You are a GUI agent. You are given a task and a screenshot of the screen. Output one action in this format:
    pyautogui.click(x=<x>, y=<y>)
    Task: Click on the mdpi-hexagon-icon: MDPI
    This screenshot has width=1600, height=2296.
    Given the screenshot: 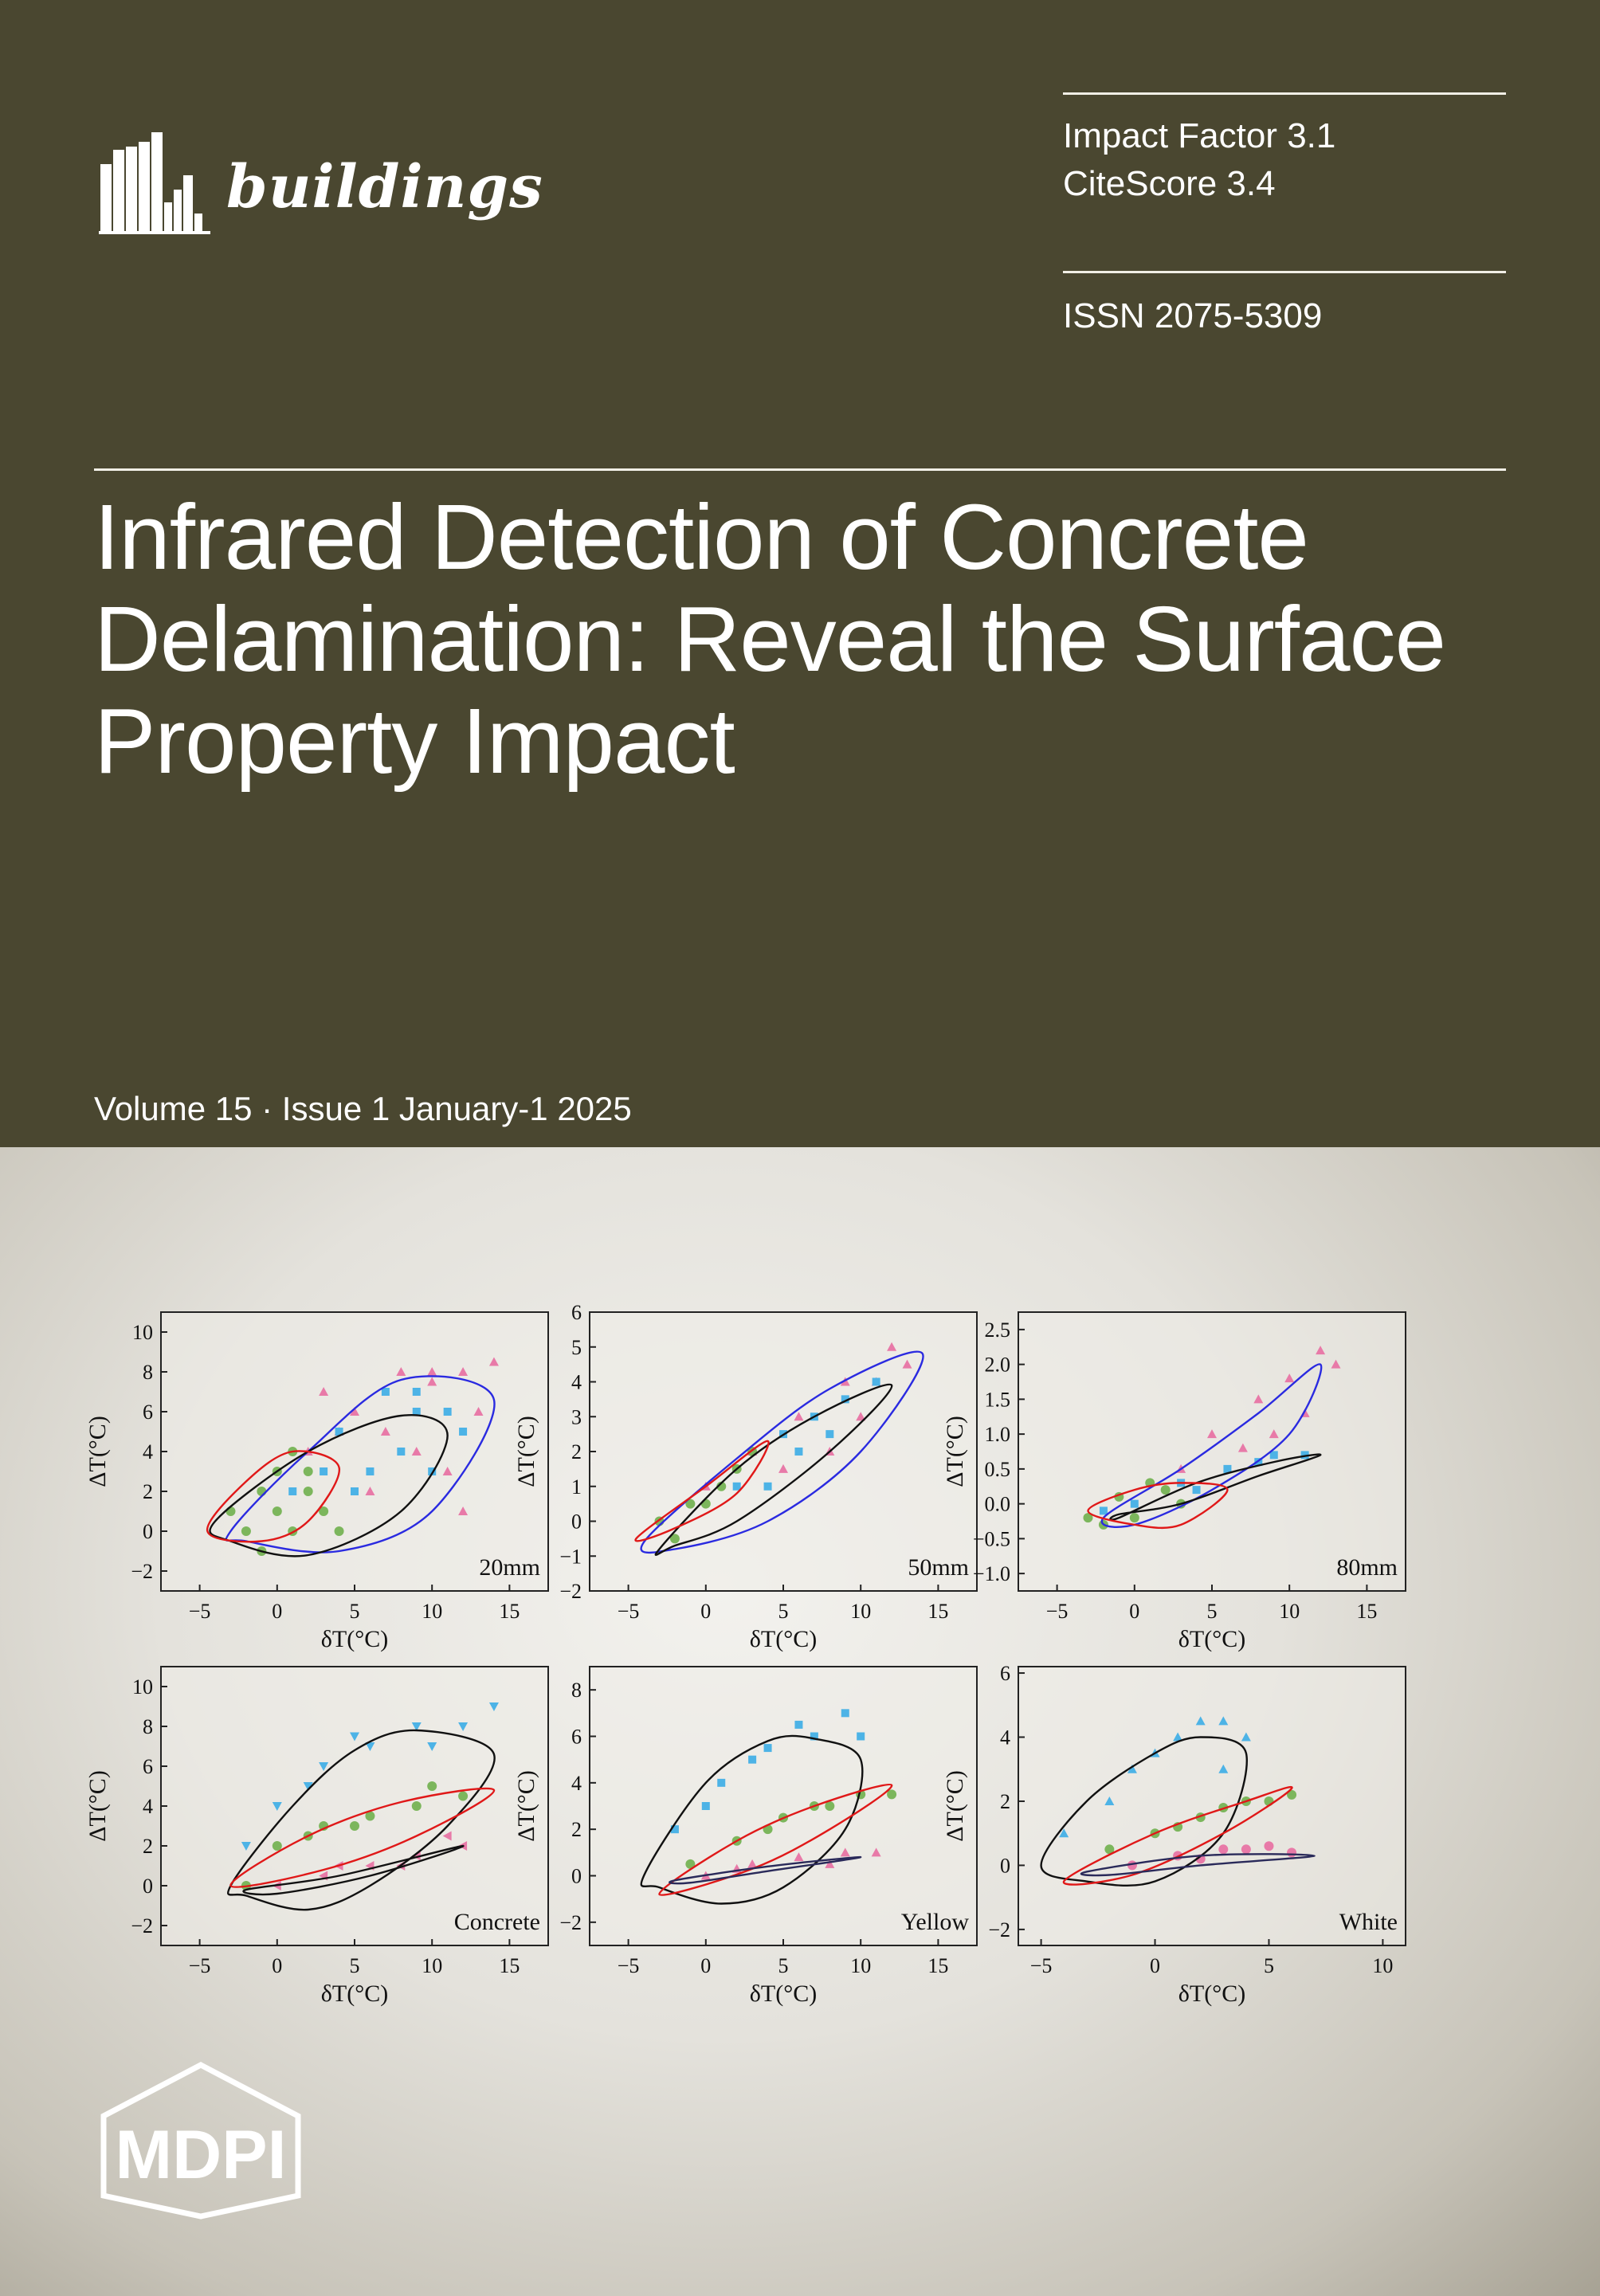 What is the action you would take?
    pyautogui.click(x=200, y=2141)
    